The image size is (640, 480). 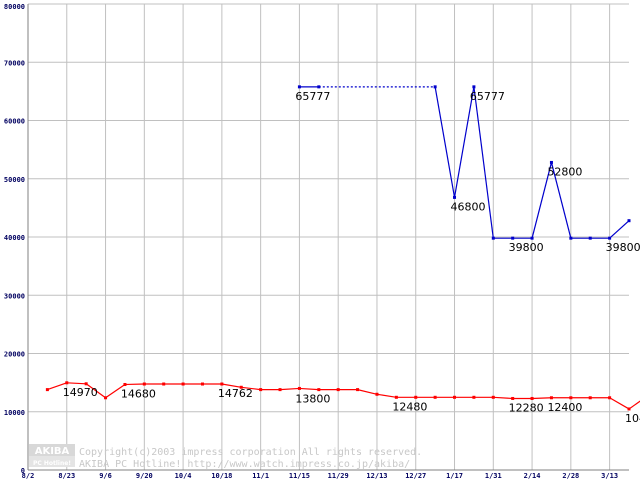 I want to click on akiba-logo-bottom: PC Hotline!, so click(x=52, y=463).